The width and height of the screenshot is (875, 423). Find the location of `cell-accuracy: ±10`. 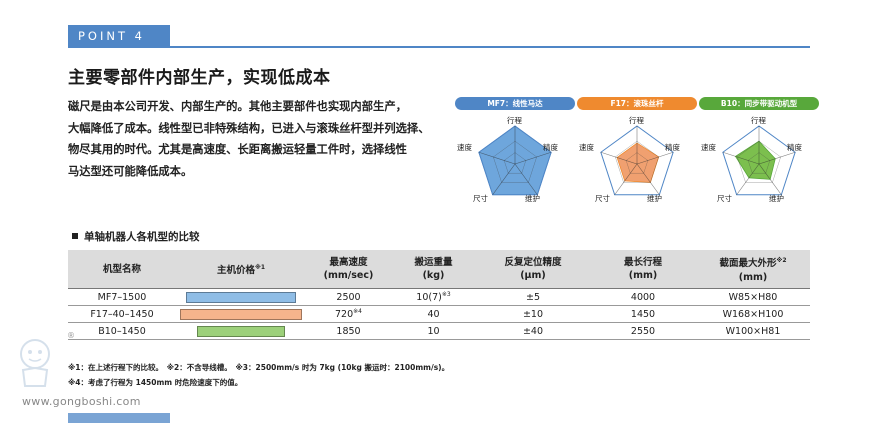

cell-accuracy: ±10 is located at coordinates (533, 314).